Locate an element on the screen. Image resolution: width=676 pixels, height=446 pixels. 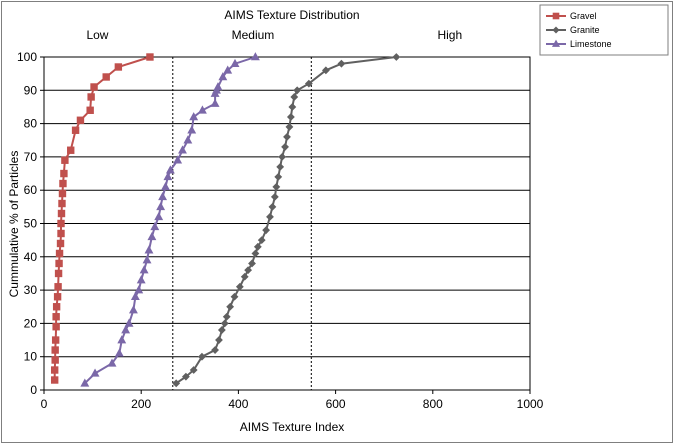
y-tick-label-30: 30 is located at coordinates (31, 290).